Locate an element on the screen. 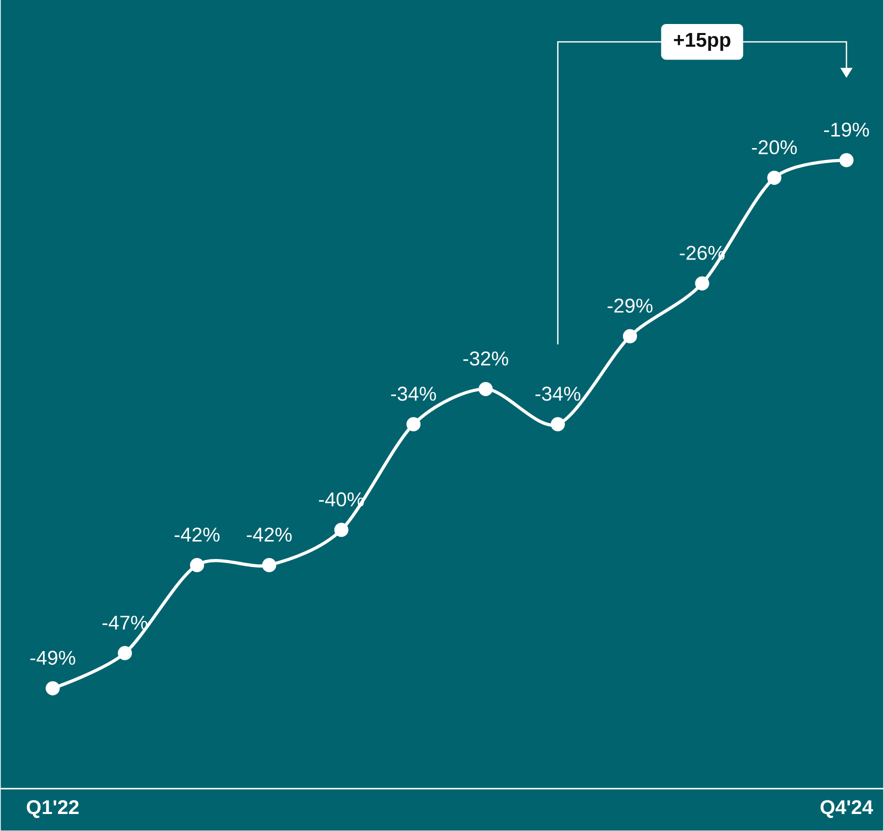 The width and height of the screenshot is (884, 831). data-label: -47% is located at coordinates (125, 623).